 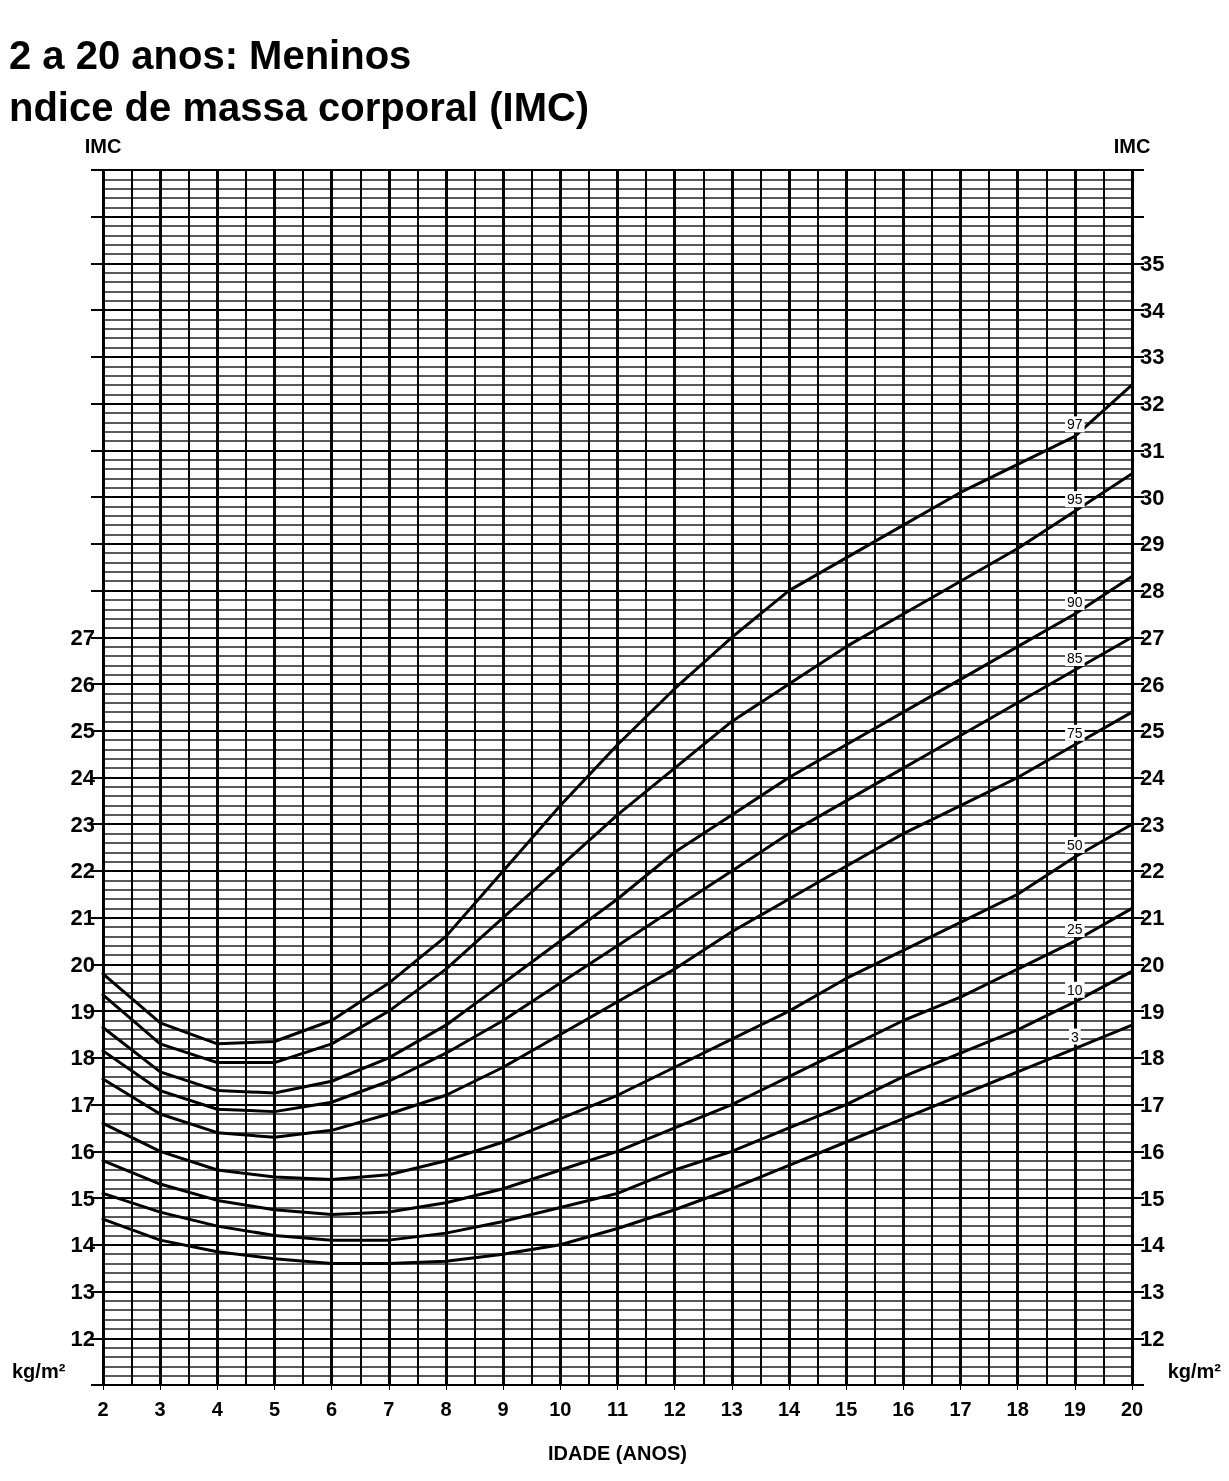 What do you see at coordinates (210, 55) in the screenshot?
I see `chart-title: 2 a 20 anos: Meninos` at bounding box center [210, 55].